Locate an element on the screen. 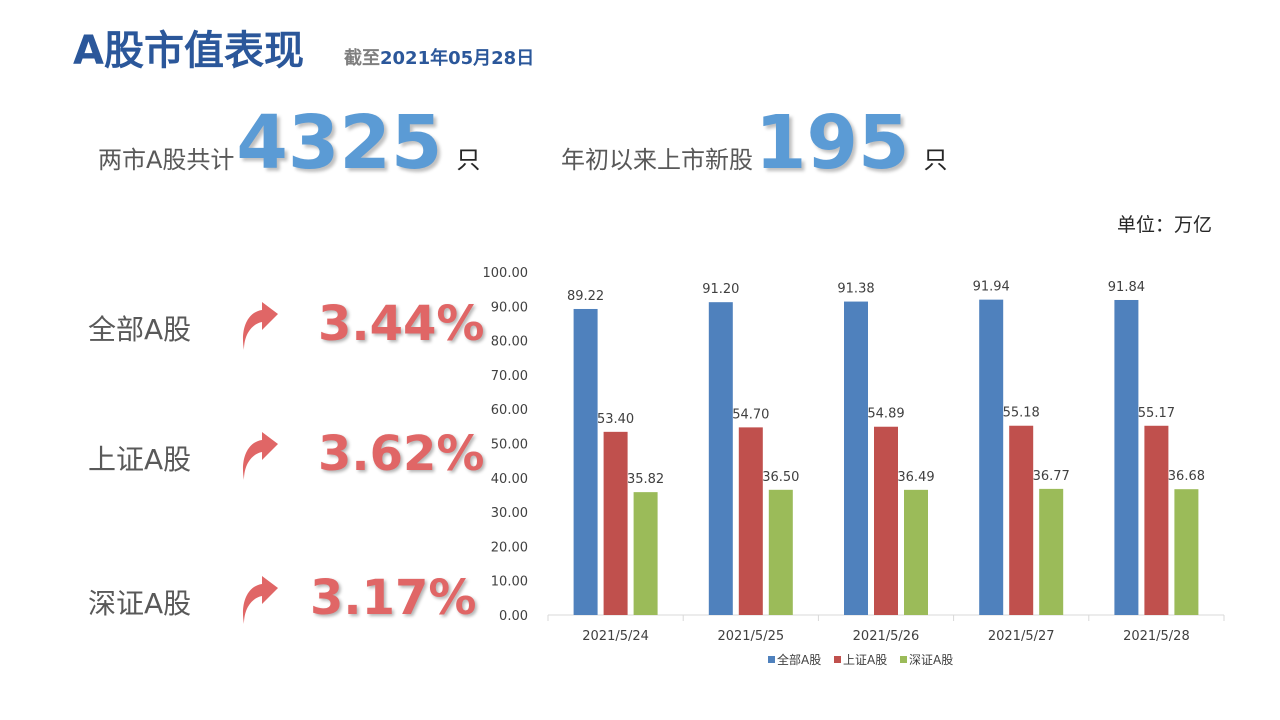 The width and height of the screenshot is (1280, 720). data-label: 54.70 is located at coordinates (750, 414).